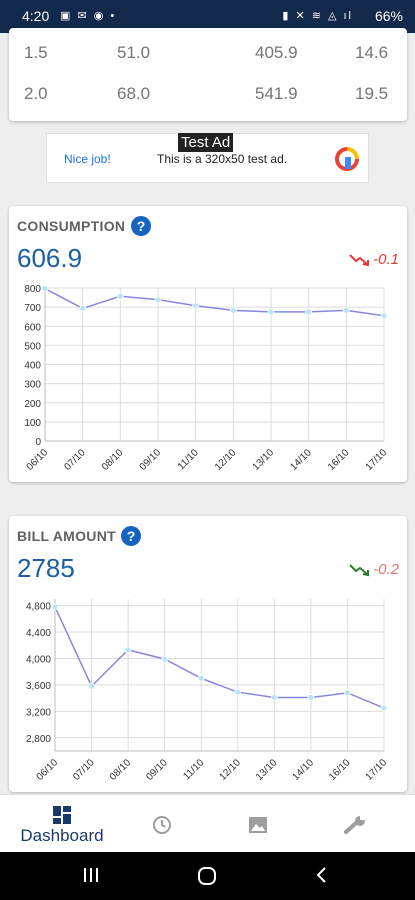 This screenshot has height=900, width=415. Describe the element at coordinates (207, 16) in the screenshot. I see `status-bar: 4:20 ▣ ✉ ◉ • ▮ ✕ ≋ ◬ ıl 66%` at that location.